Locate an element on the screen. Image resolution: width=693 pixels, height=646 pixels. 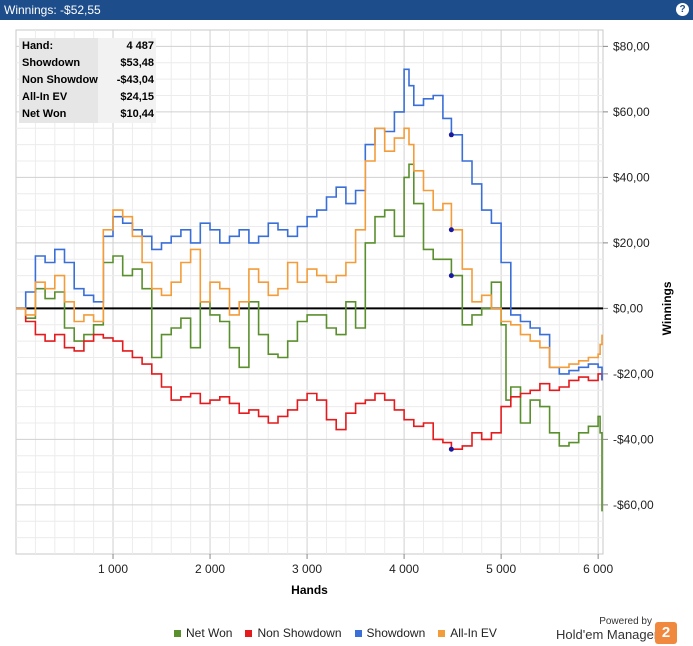
stats-row-non-showdown: Non Showdown -$43,04 is located at coordinates (87, 80).